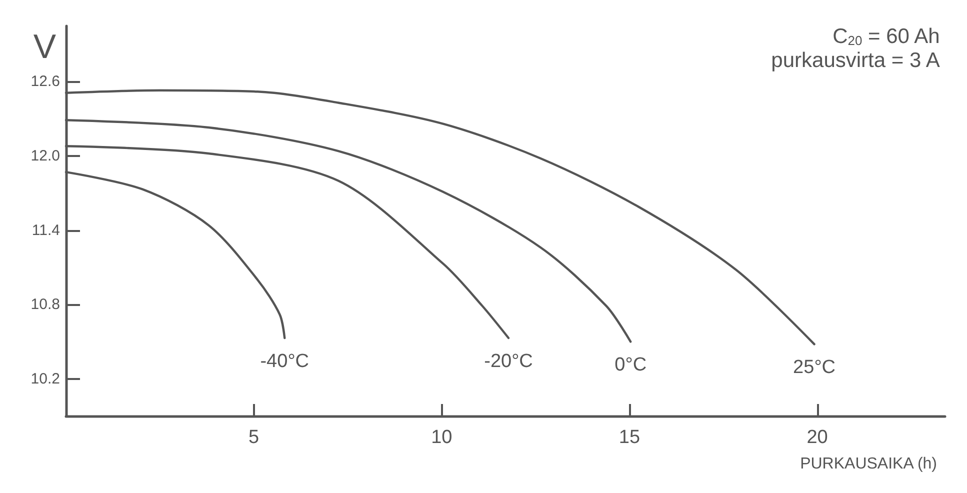 Image resolution: width=967 pixels, height=493 pixels. What do you see at coordinates (629, 437) in the screenshot?
I see `x-tick-label: 15` at bounding box center [629, 437].